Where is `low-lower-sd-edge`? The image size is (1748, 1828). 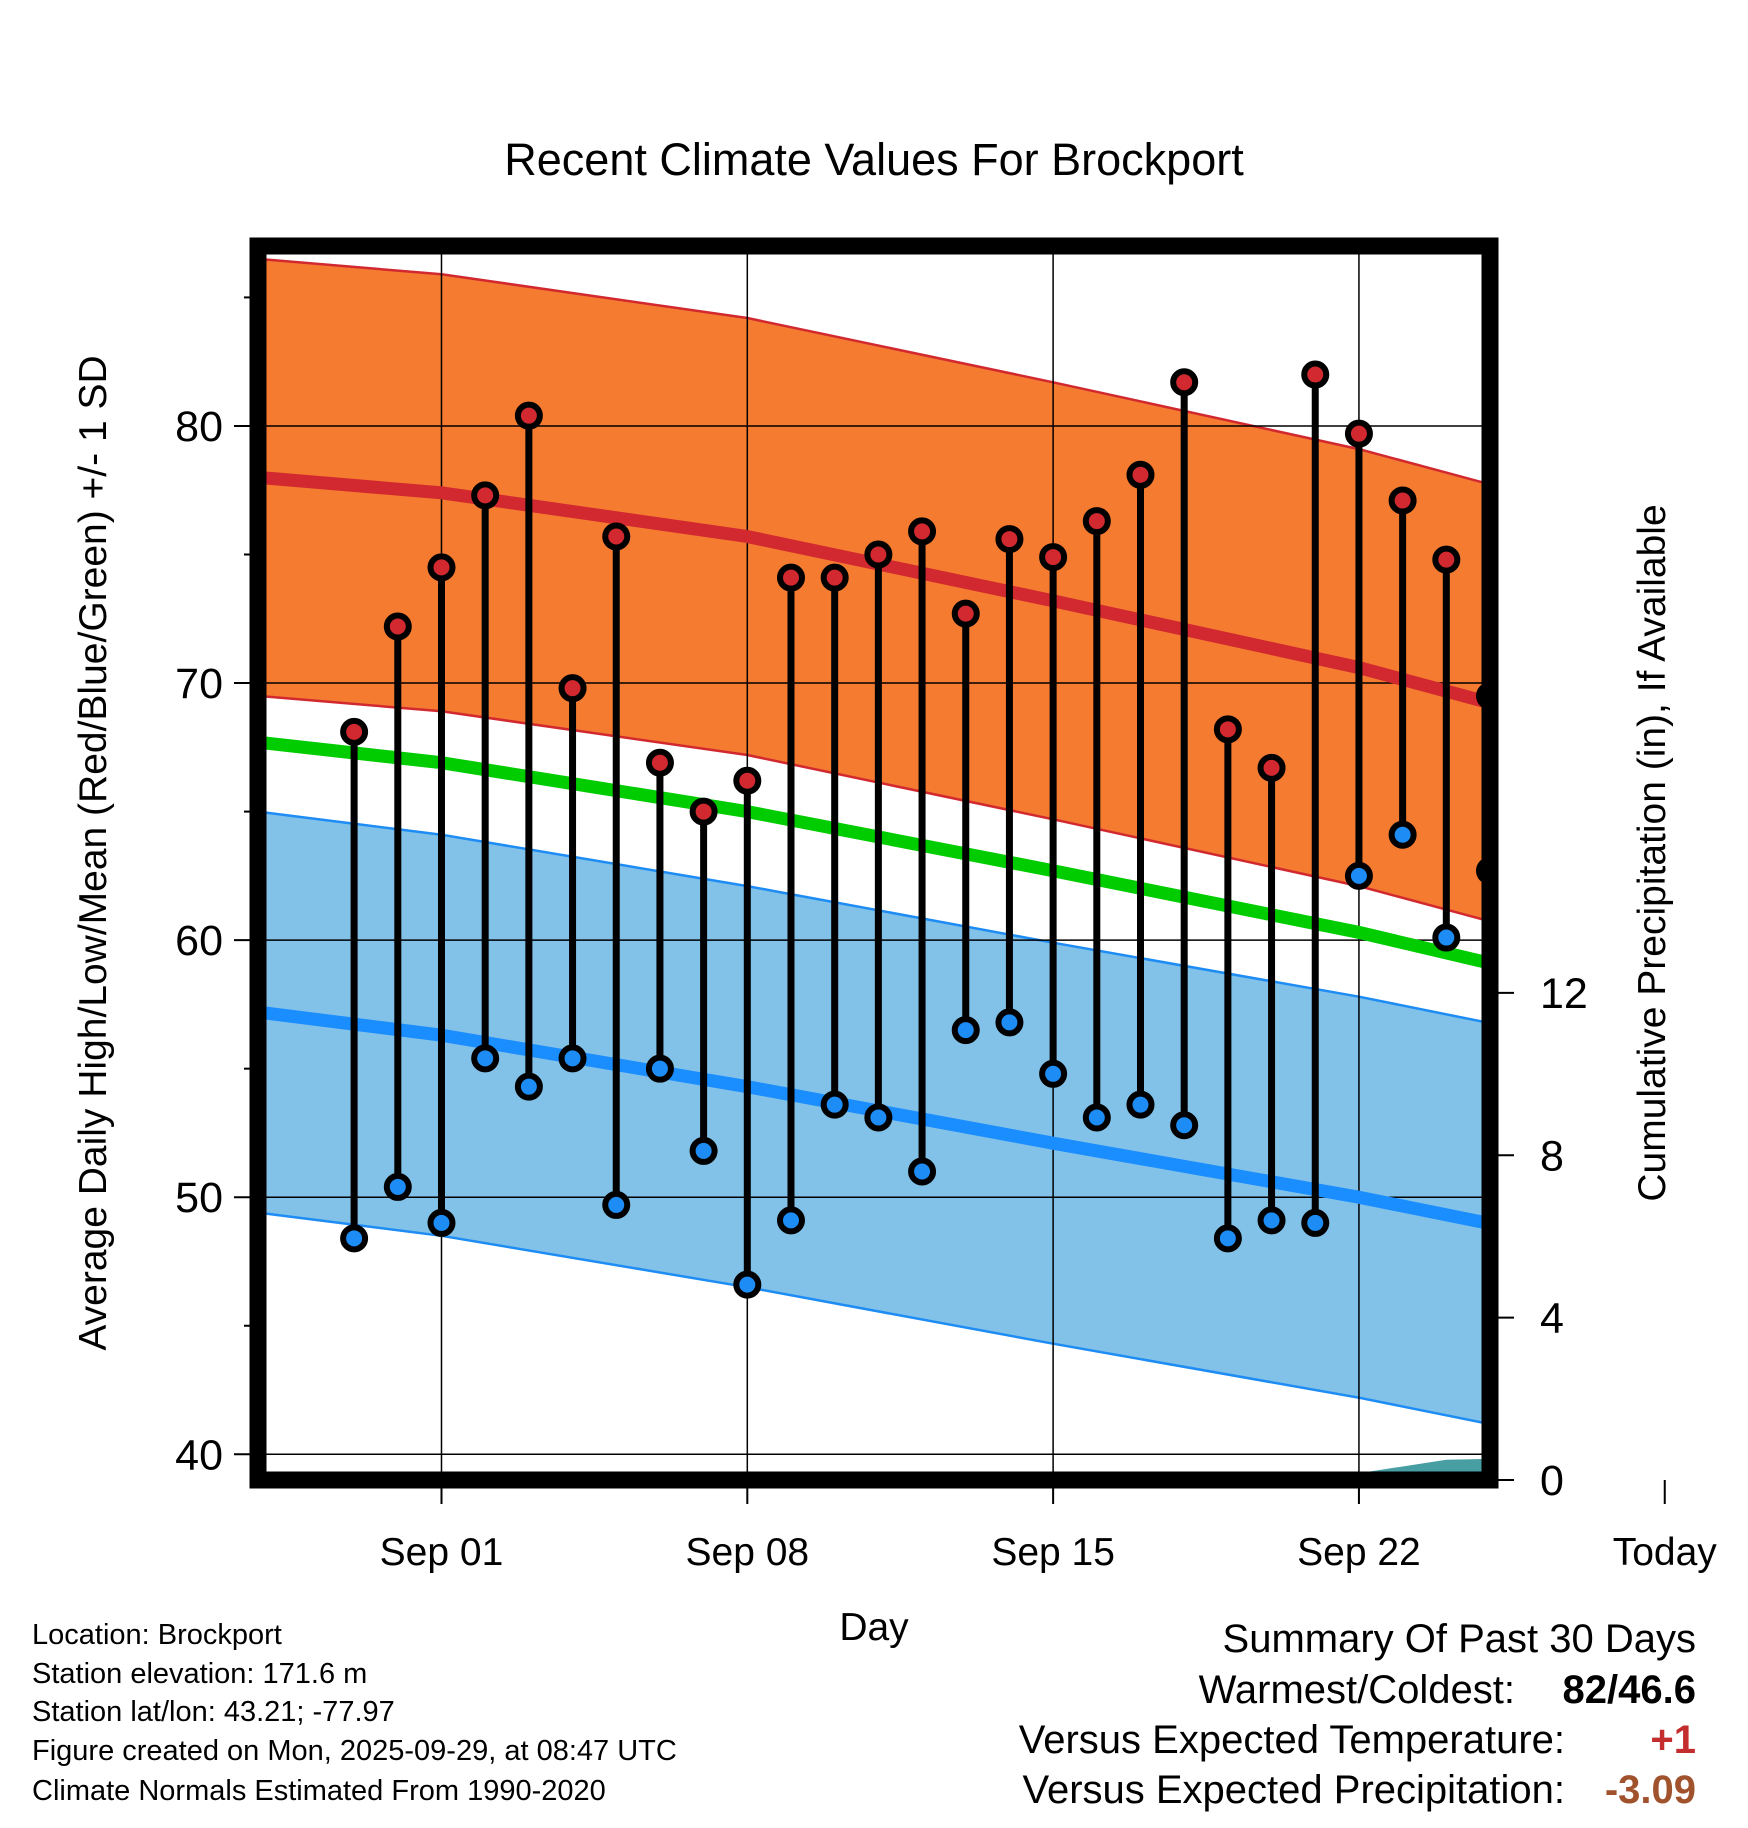
low-lower-sd-edge is located at coordinates (874, 1318).